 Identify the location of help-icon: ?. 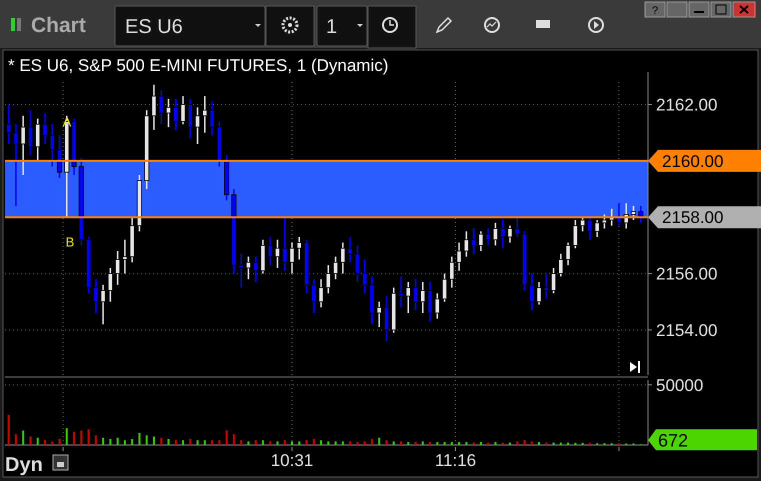
(655, 10).